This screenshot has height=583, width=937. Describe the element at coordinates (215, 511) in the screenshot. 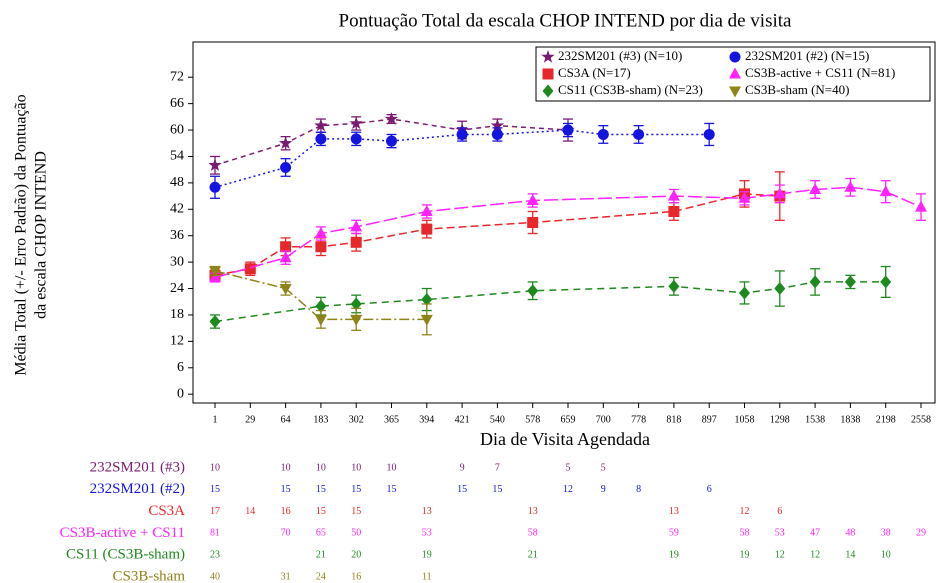

I see `table-count: 17` at that location.